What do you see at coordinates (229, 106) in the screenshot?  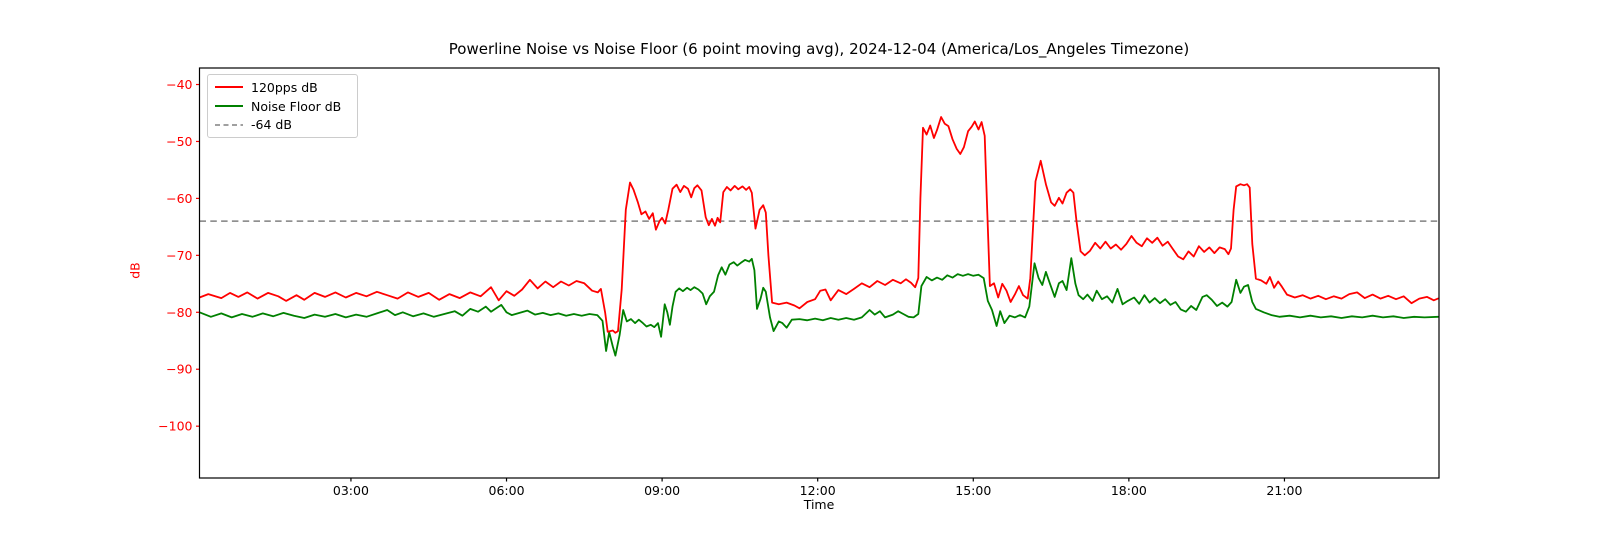 I see `legend-line-sample-green` at bounding box center [229, 106].